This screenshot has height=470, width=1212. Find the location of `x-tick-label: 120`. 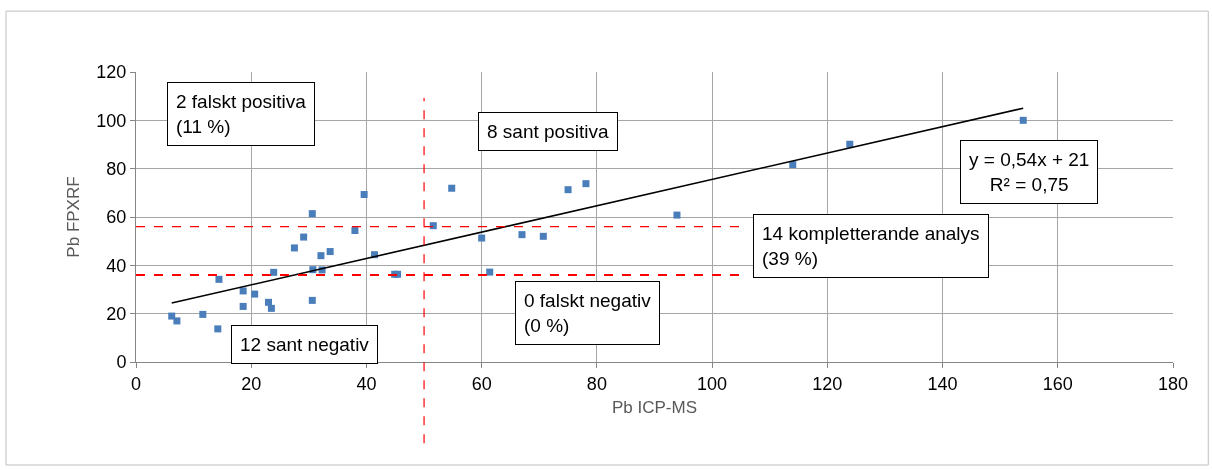

x-tick-label: 120 is located at coordinates (827, 383).